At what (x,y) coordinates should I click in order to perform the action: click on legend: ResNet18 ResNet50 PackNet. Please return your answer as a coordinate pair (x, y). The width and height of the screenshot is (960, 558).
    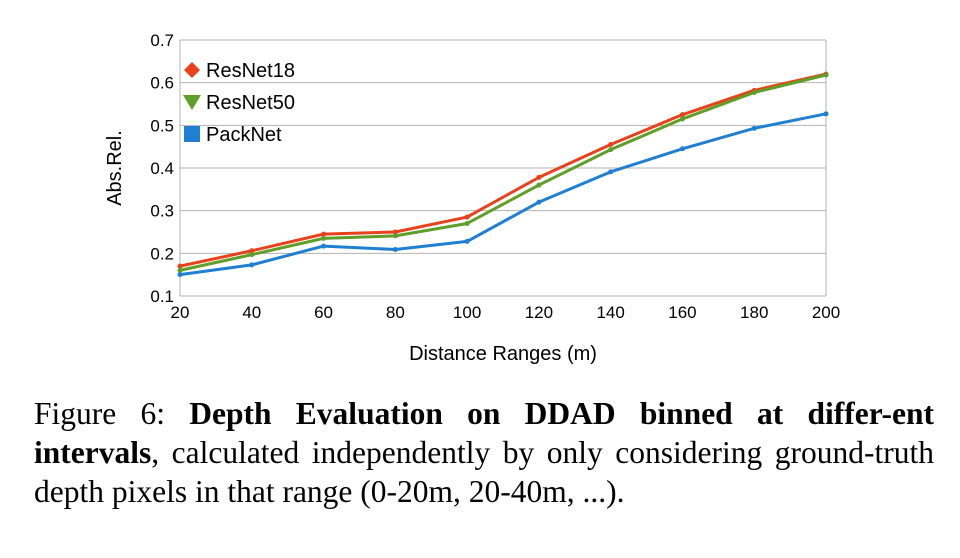
    Looking at the image, I should click on (239, 103).